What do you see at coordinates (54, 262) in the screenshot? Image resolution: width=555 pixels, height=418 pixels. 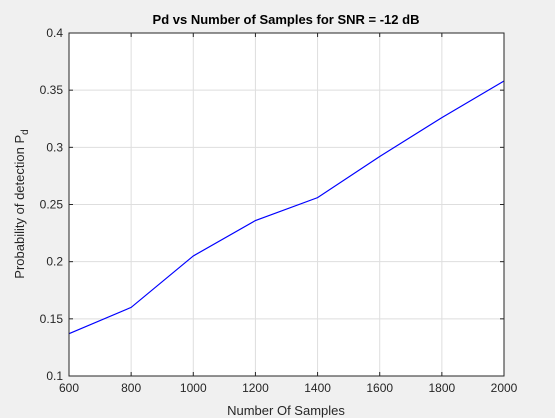 I see `y-tick-label: 0.2` at bounding box center [54, 262].